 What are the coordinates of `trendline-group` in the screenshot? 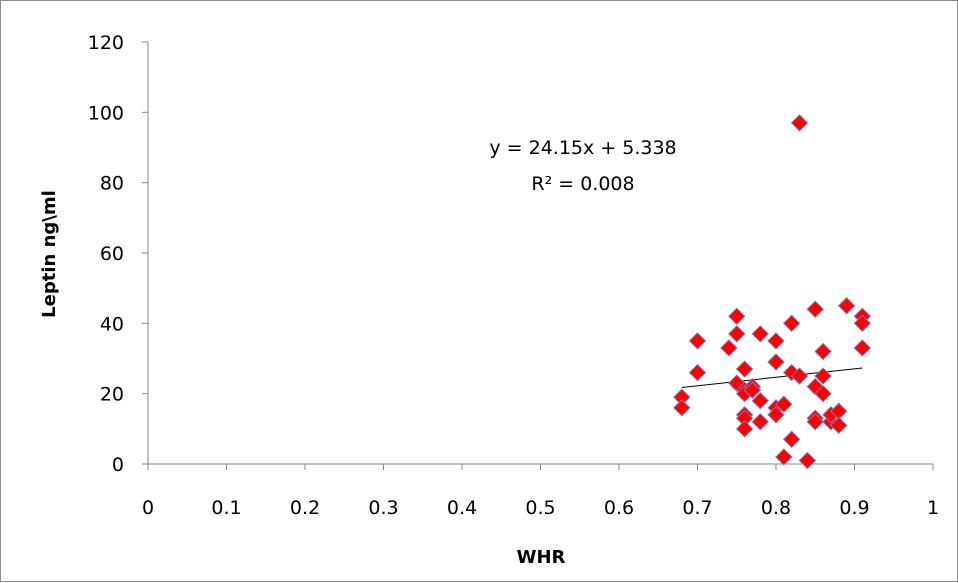 It's located at (772, 377).